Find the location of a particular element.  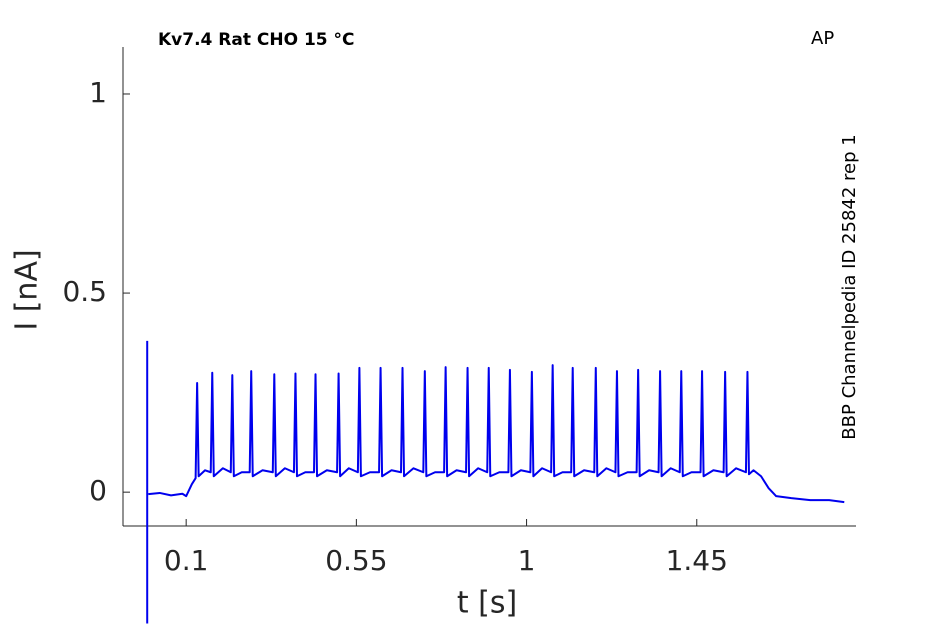

annotation: AP is located at coordinates (822, 38).